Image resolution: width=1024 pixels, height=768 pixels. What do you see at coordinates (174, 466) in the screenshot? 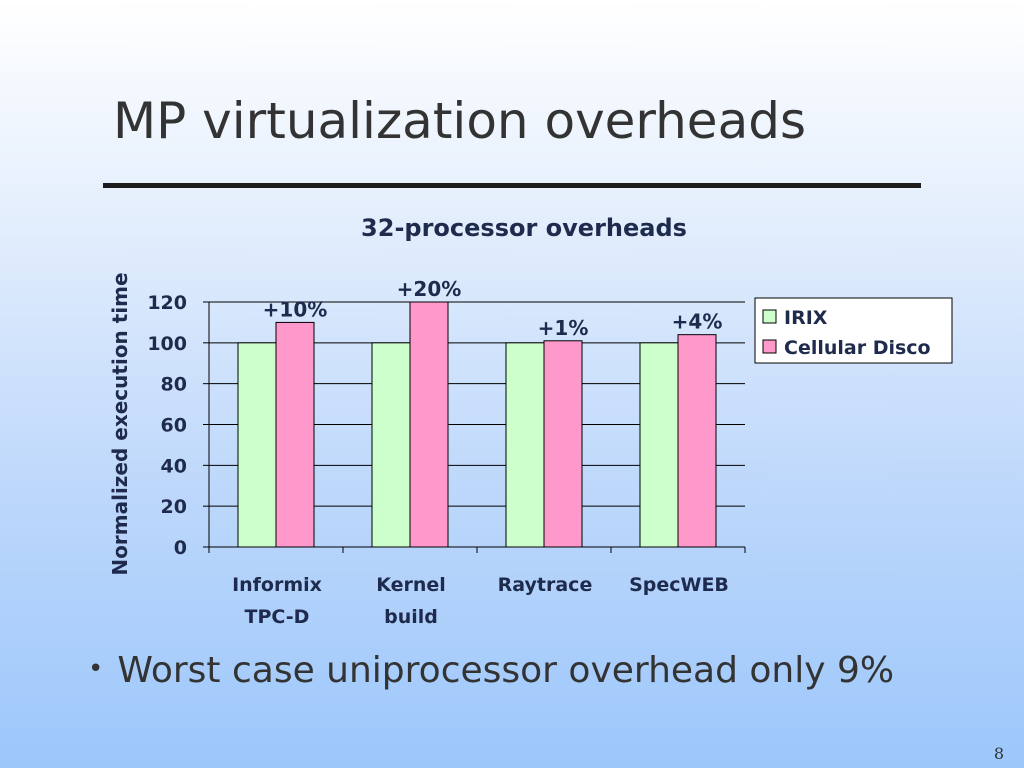
I see `y-tick-label: 40` at bounding box center [174, 466].